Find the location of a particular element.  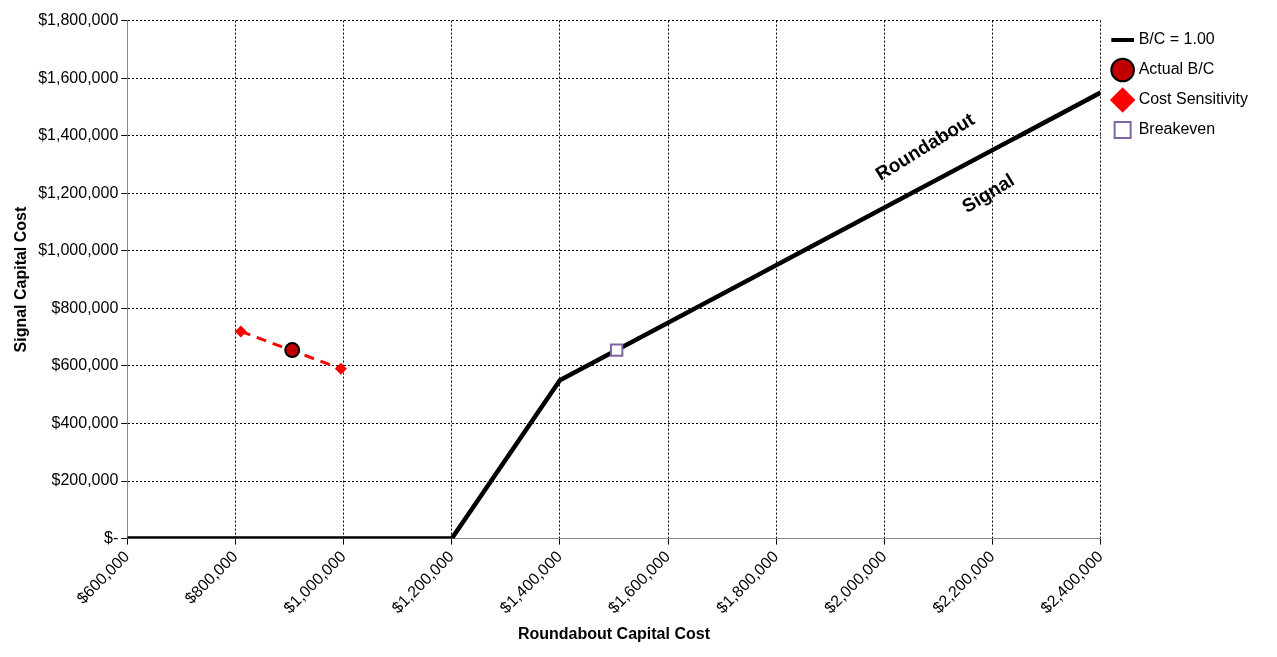

legend-label: Breakeven is located at coordinates (1177, 129).